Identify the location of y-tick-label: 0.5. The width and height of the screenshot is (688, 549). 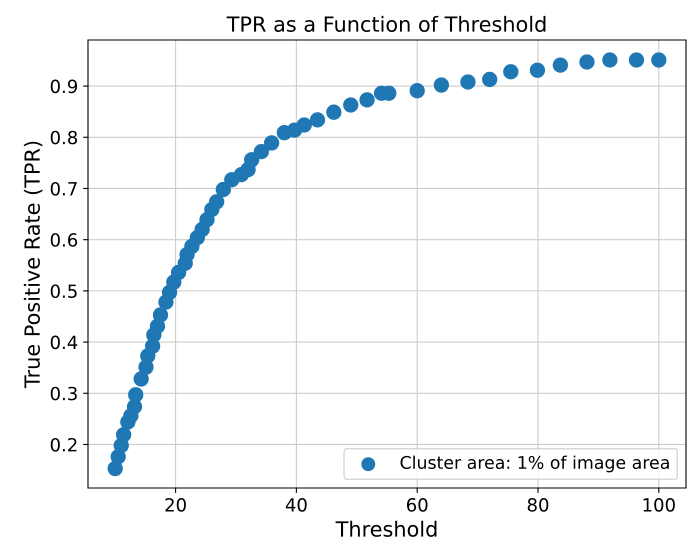
(63, 291).